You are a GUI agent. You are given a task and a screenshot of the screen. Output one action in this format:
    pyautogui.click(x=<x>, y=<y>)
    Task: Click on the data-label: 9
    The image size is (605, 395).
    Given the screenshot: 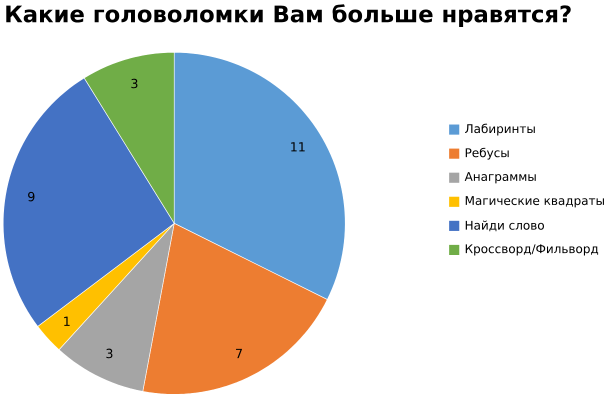 What is the action you would take?
    pyautogui.click(x=31, y=197)
    